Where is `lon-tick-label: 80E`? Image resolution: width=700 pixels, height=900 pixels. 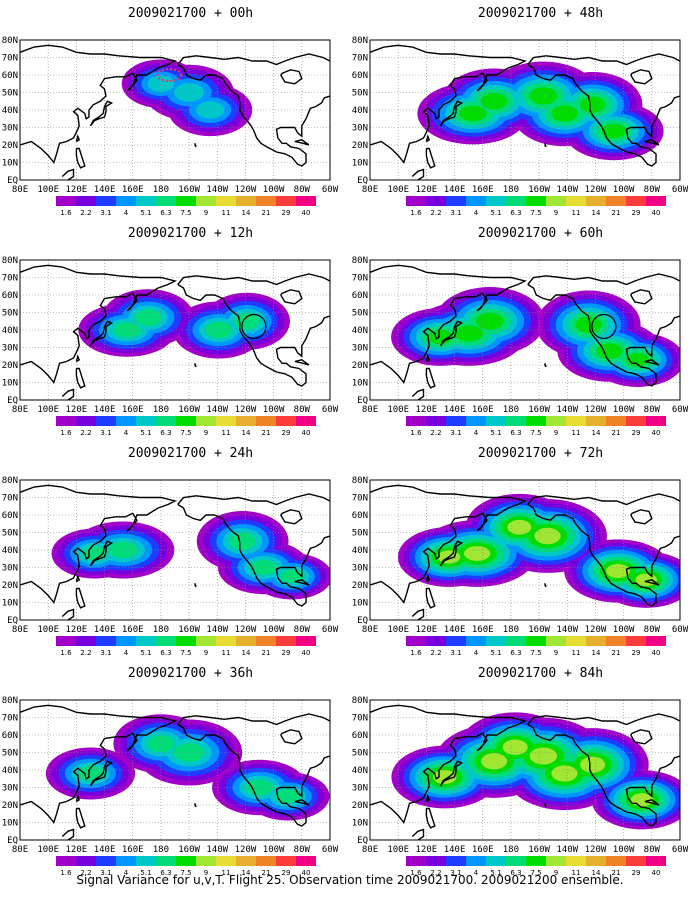 lon-tick-label: 80E is located at coordinates (370, 630).